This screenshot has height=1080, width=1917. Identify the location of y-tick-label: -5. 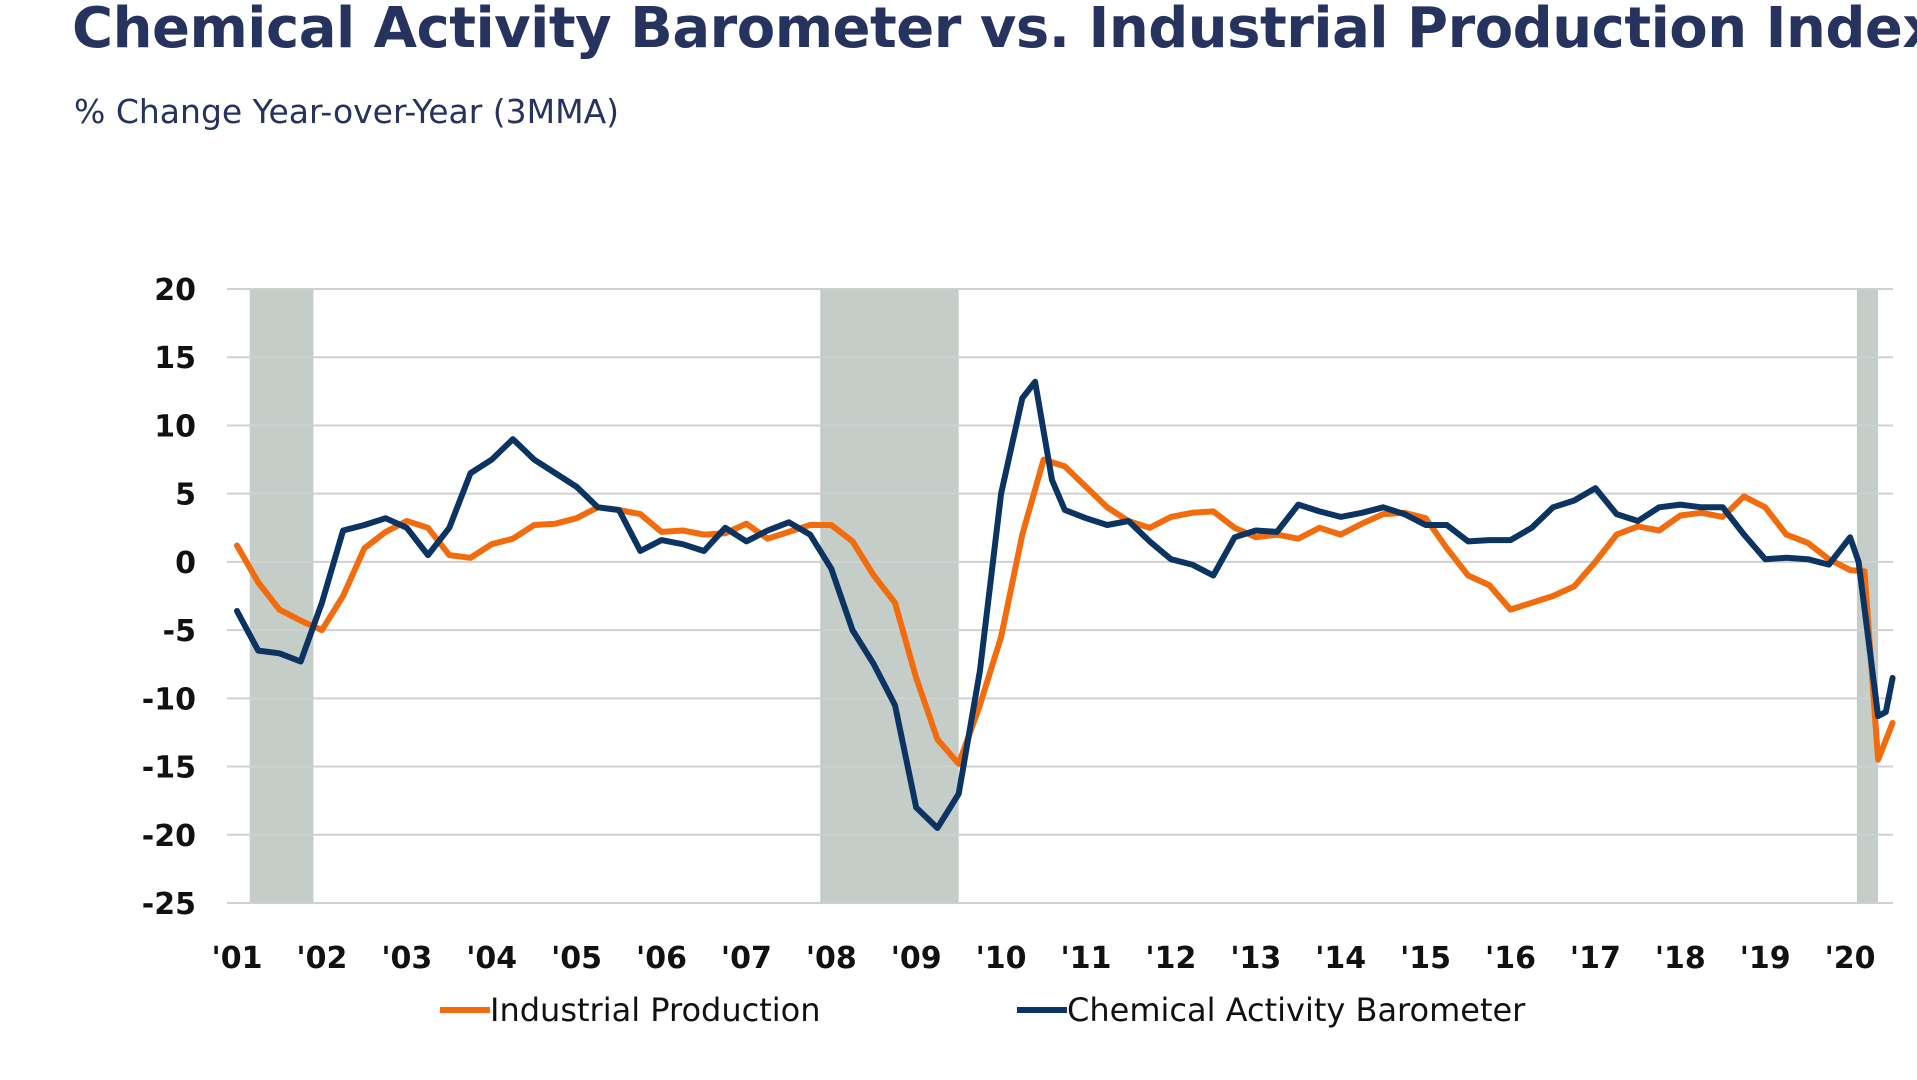
(179, 631).